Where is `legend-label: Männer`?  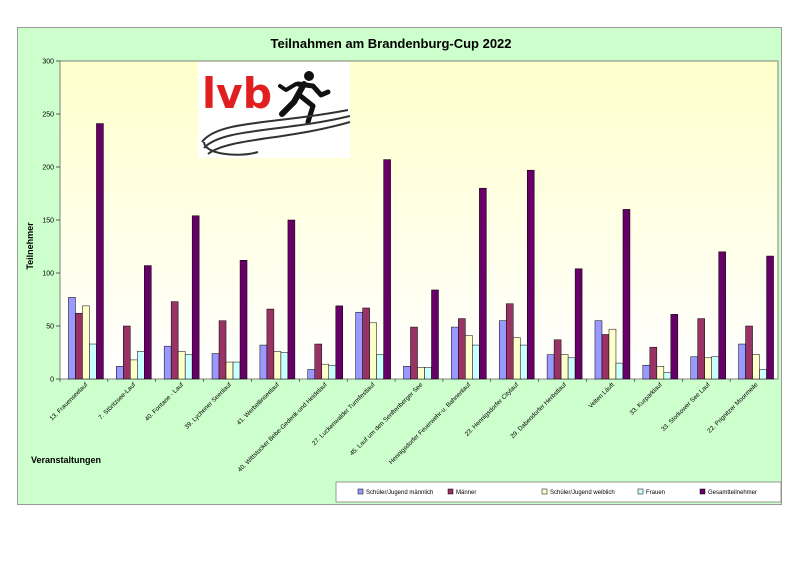 legend-label: Männer is located at coordinates (466, 493).